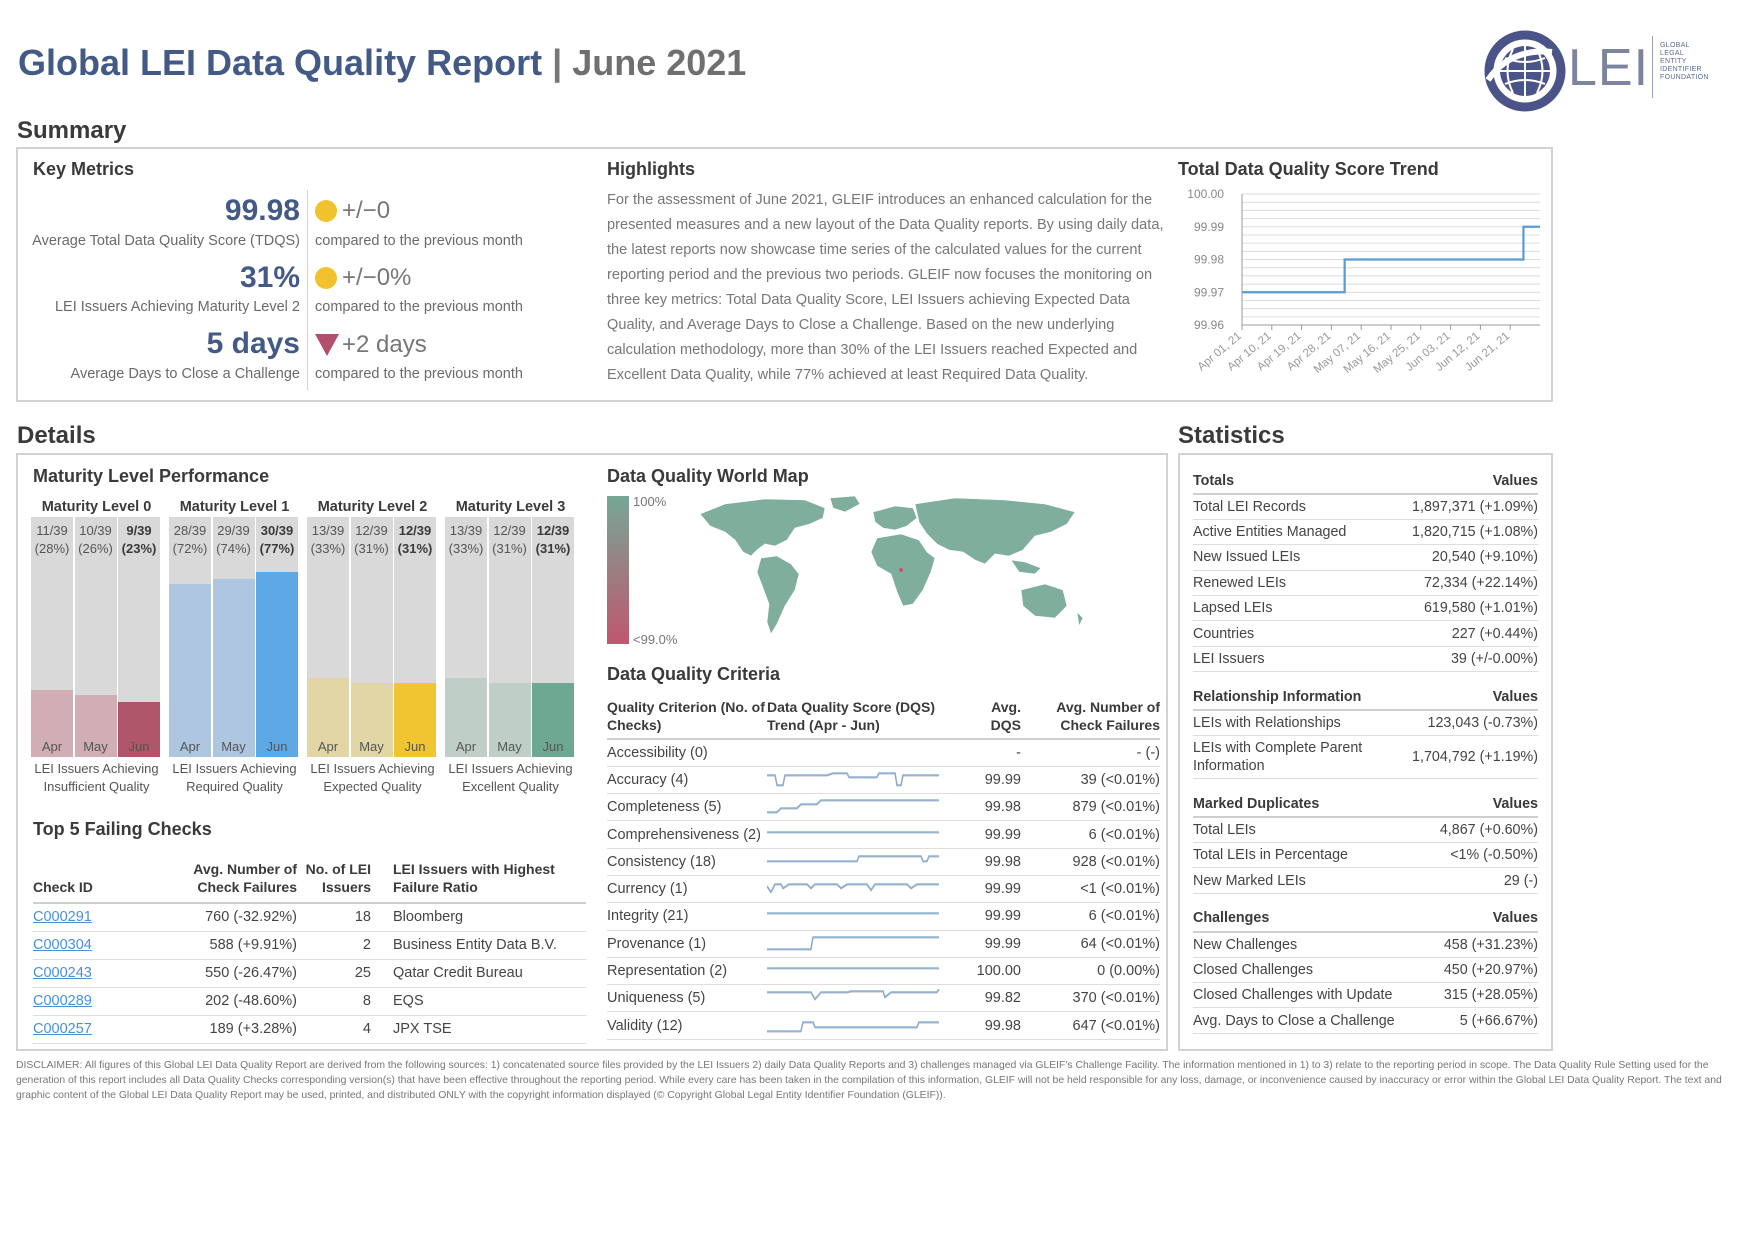 The height and width of the screenshot is (1240, 1753). Describe the element at coordinates (489, 973) in the screenshot. I see `highest-ratio-issuer-cell: Qatar Credit Bureau` at that location.